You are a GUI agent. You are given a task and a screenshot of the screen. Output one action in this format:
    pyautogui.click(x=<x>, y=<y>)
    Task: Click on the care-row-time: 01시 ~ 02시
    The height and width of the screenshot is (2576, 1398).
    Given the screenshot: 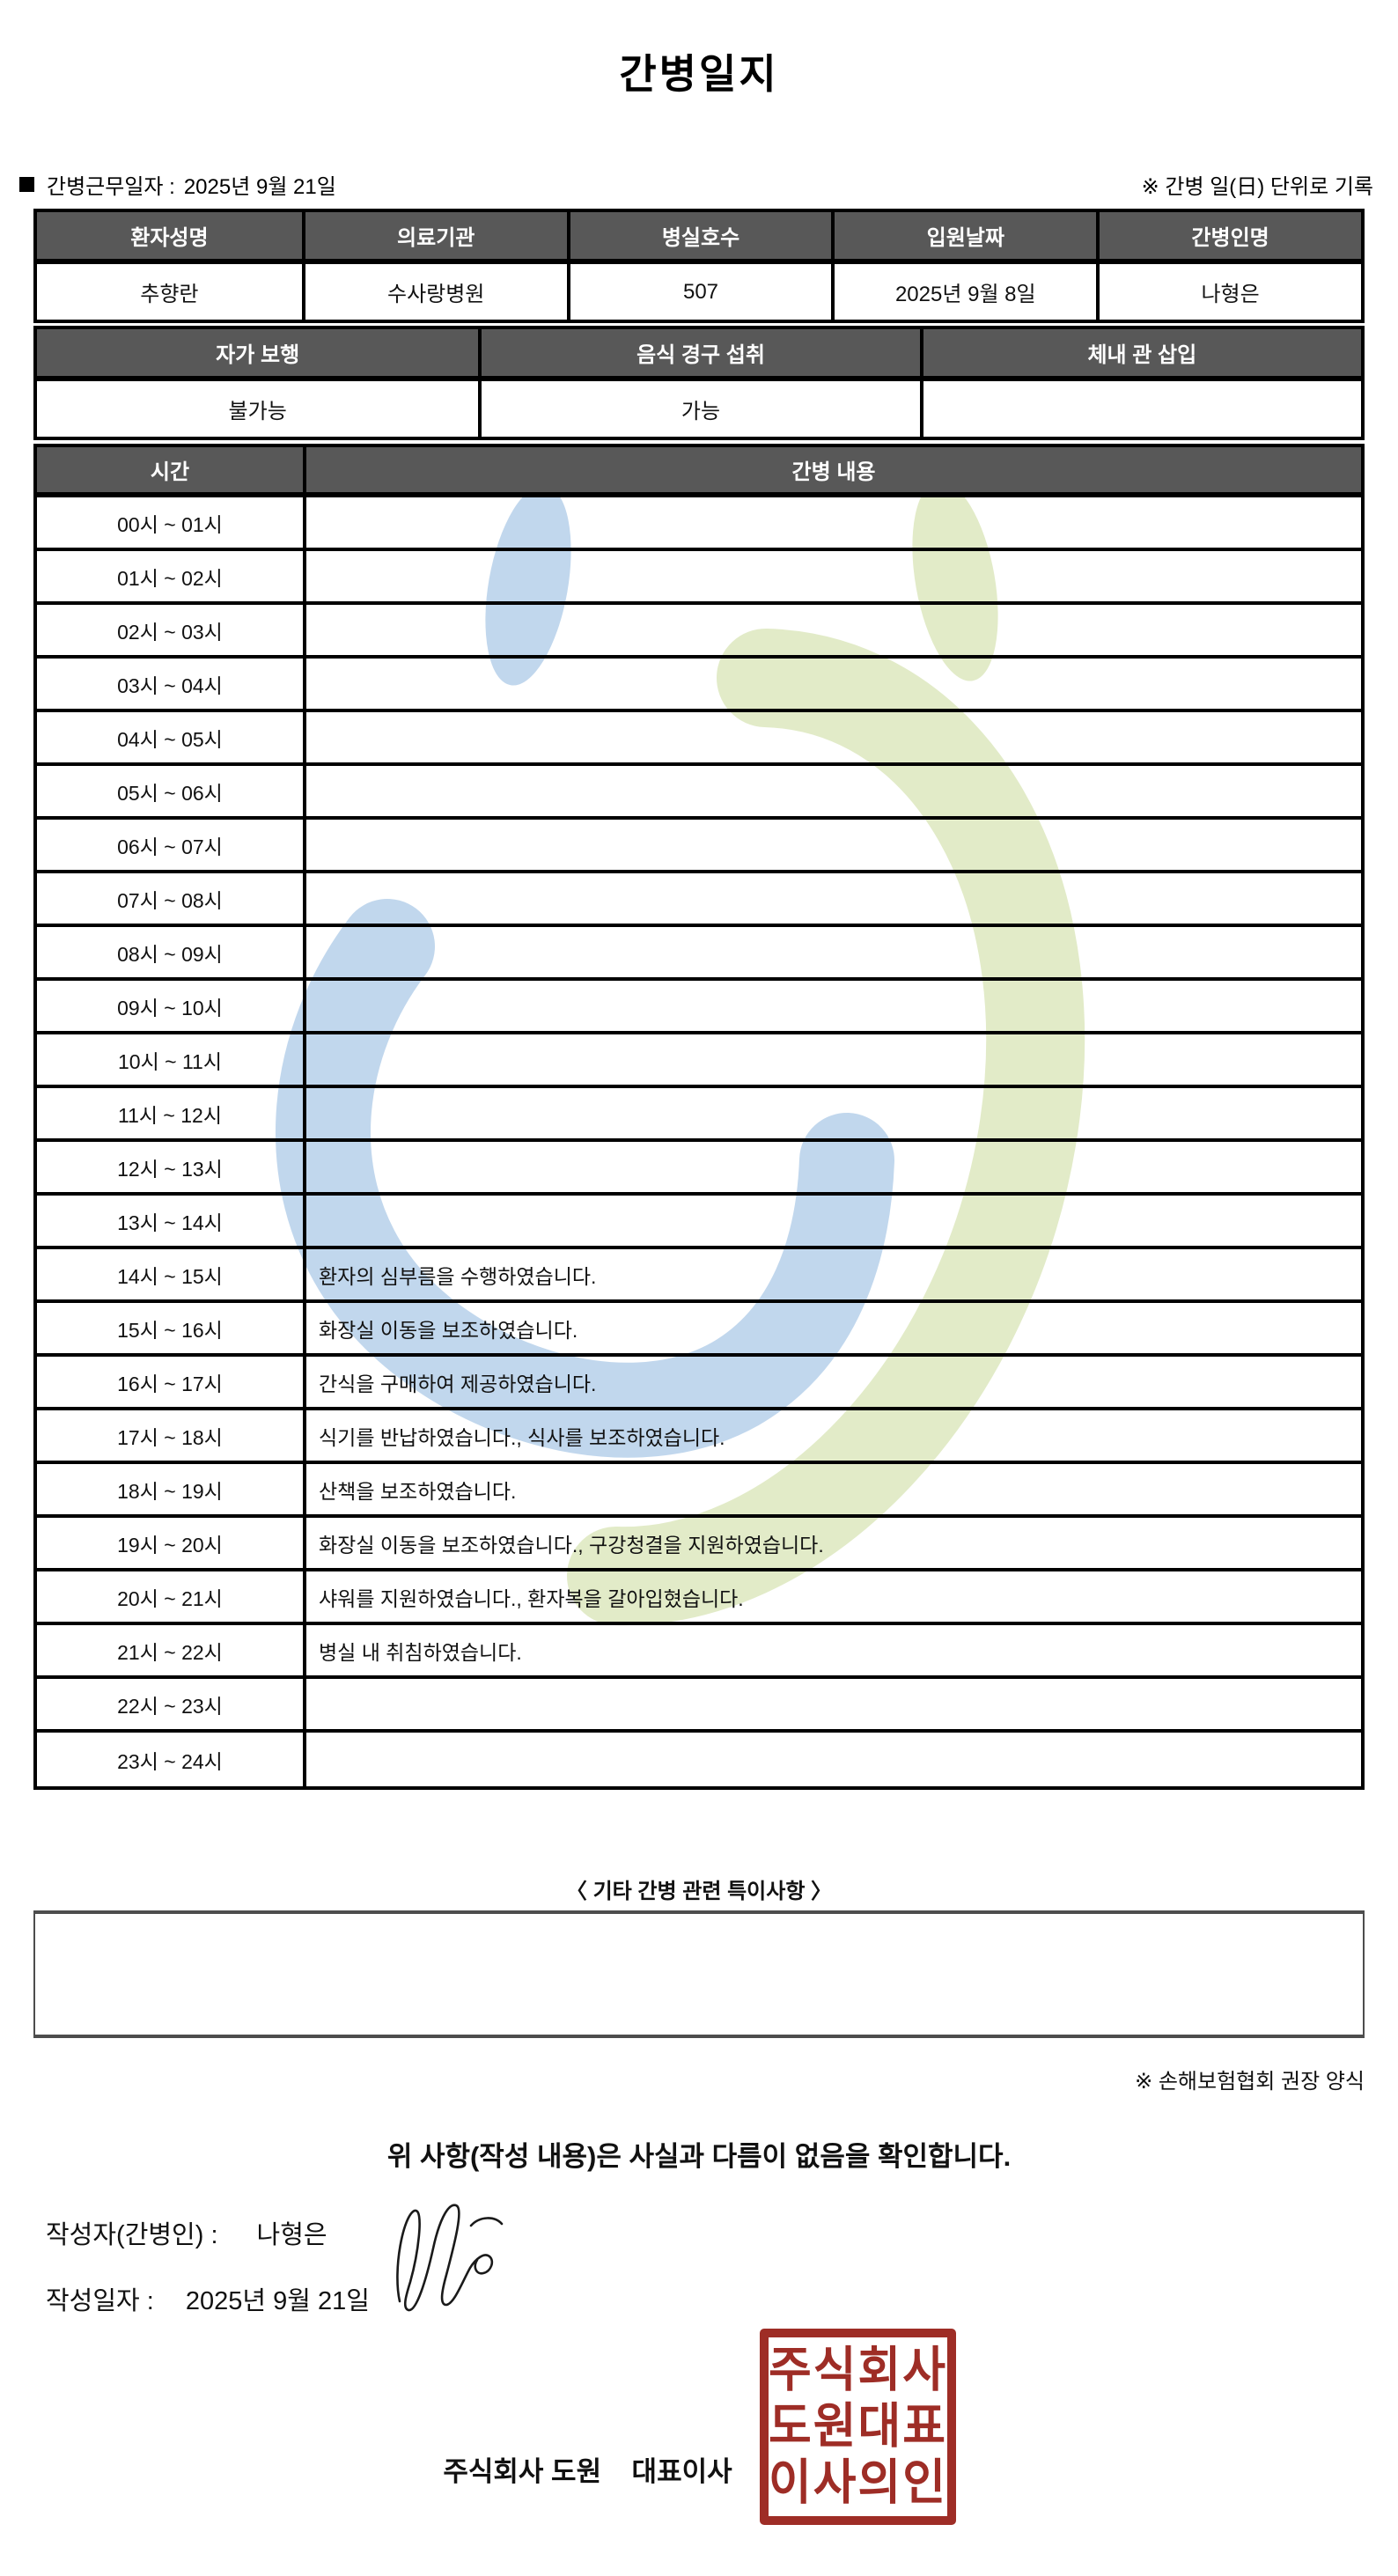 What is the action you would take?
    pyautogui.click(x=170, y=578)
    